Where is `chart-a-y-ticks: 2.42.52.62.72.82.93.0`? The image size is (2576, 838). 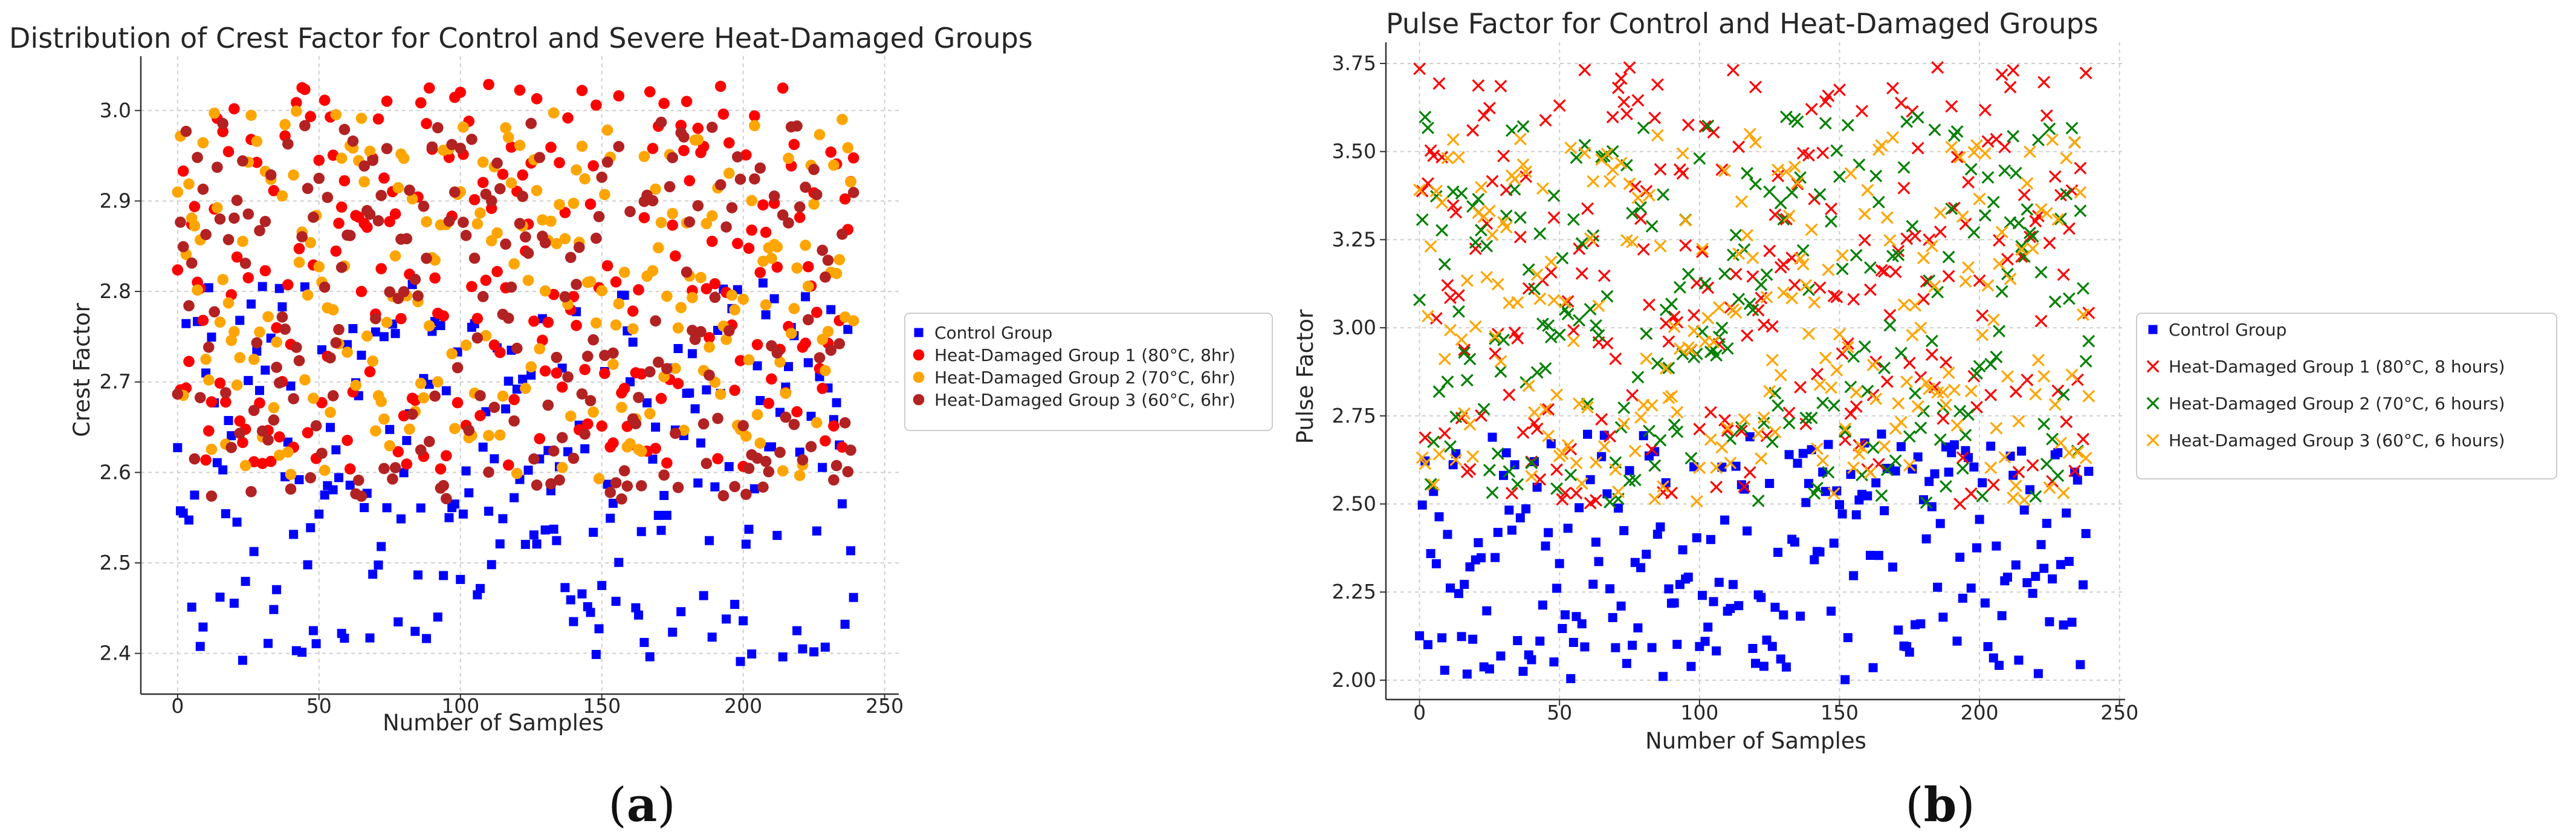 chart-a-y-ticks: 2.42.52.62.72.82.93.0 is located at coordinates (120, 382).